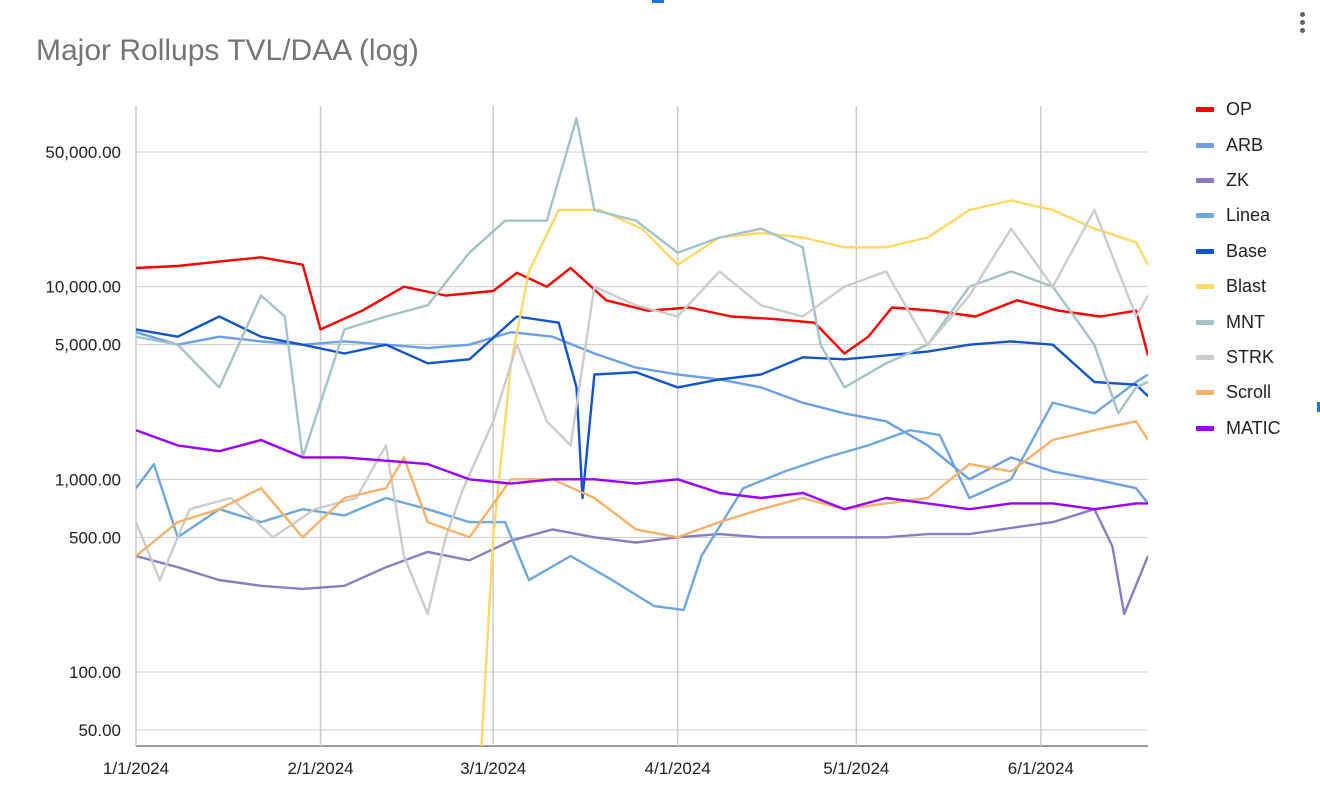 The height and width of the screenshot is (812, 1320). I want to click on chart-legend: OP ARB ZK Linea Base Blast MNT STRK Scroll MATIC, so click(1238, 269).